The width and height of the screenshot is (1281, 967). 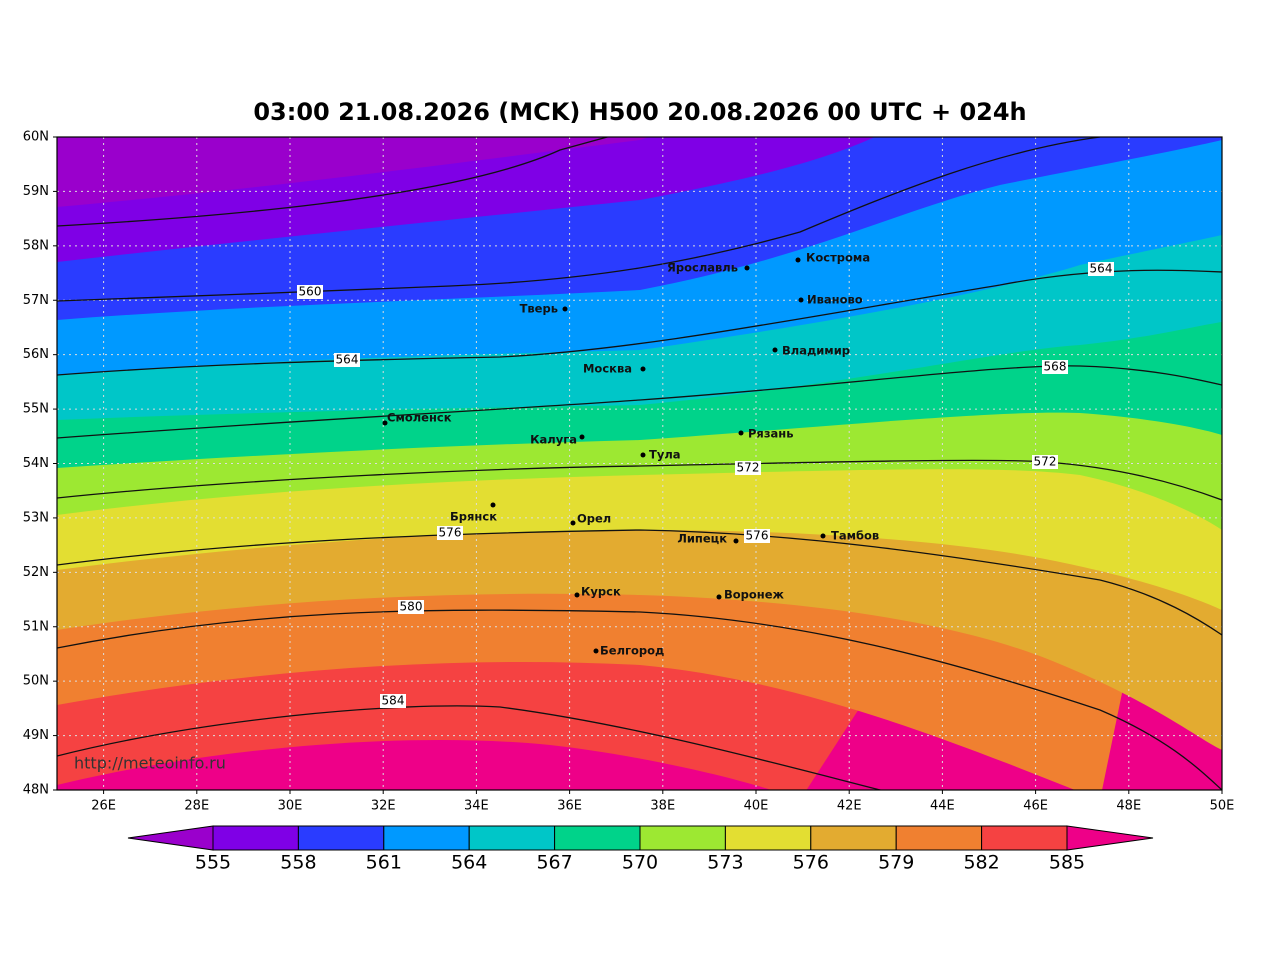 What do you see at coordinates (298, 863) in the screenshot?
I see `colorbar-label: 558` at bounding box center [298, 863].